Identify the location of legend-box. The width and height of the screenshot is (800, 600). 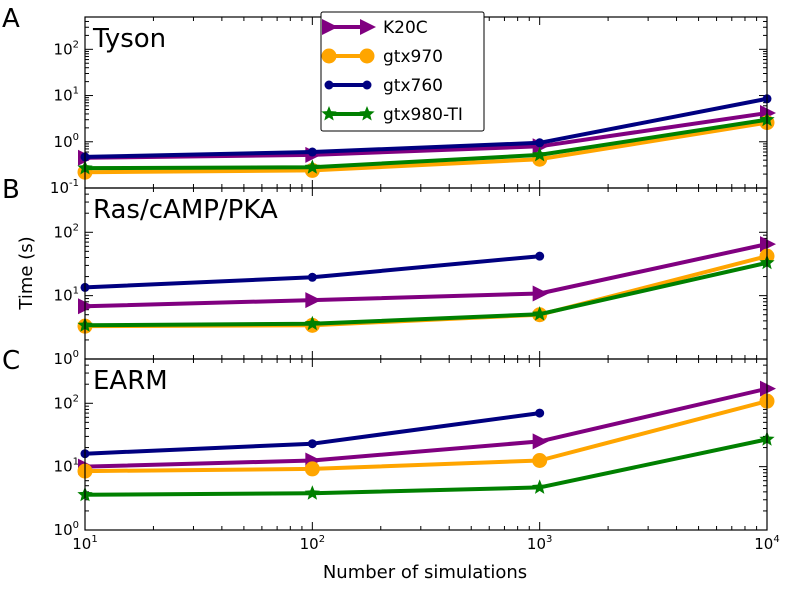
(402, 71).